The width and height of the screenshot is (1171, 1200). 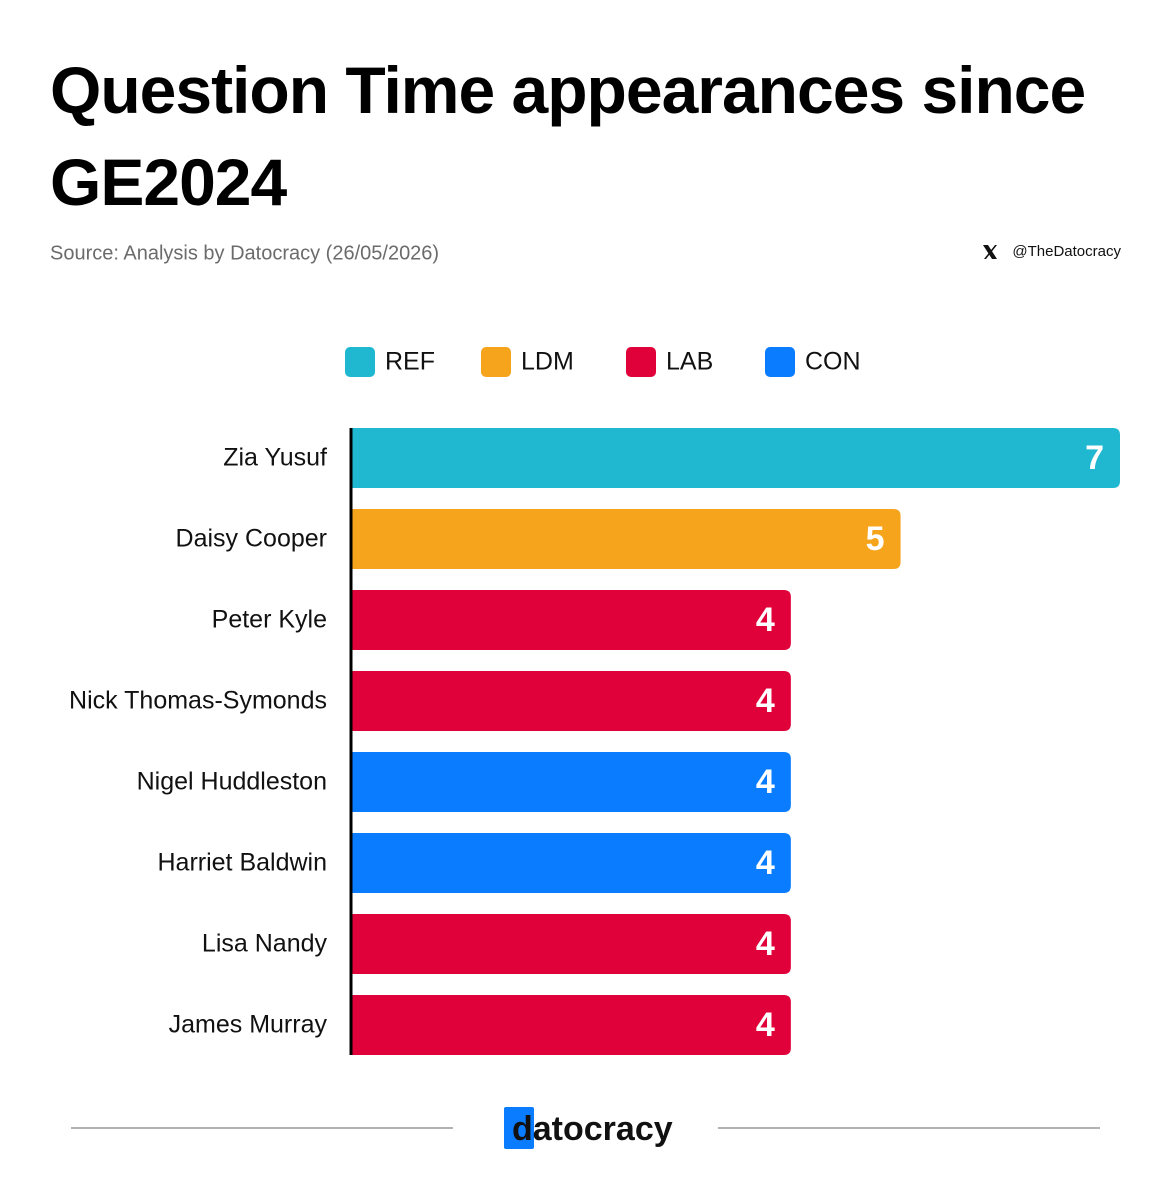 What do you see at coordinates (1094, 458) in the screenshot?
I see `value-label: 7` at bounding box center [1094, 458].